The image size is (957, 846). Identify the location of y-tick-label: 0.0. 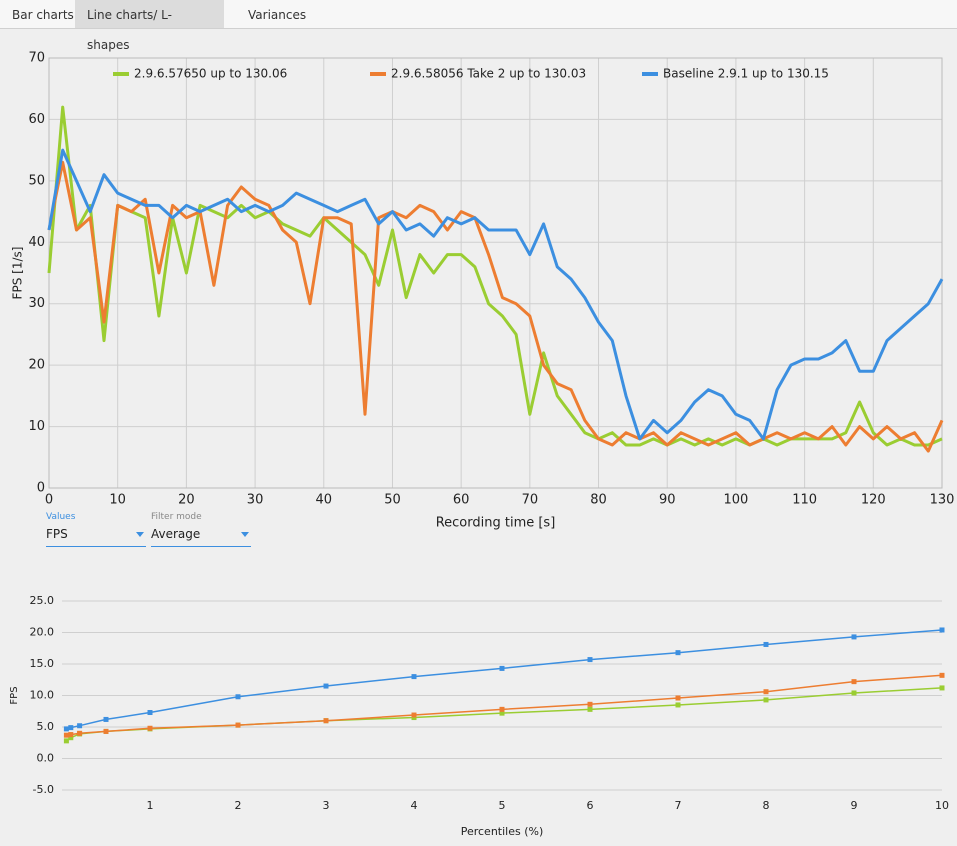
(46, 758).